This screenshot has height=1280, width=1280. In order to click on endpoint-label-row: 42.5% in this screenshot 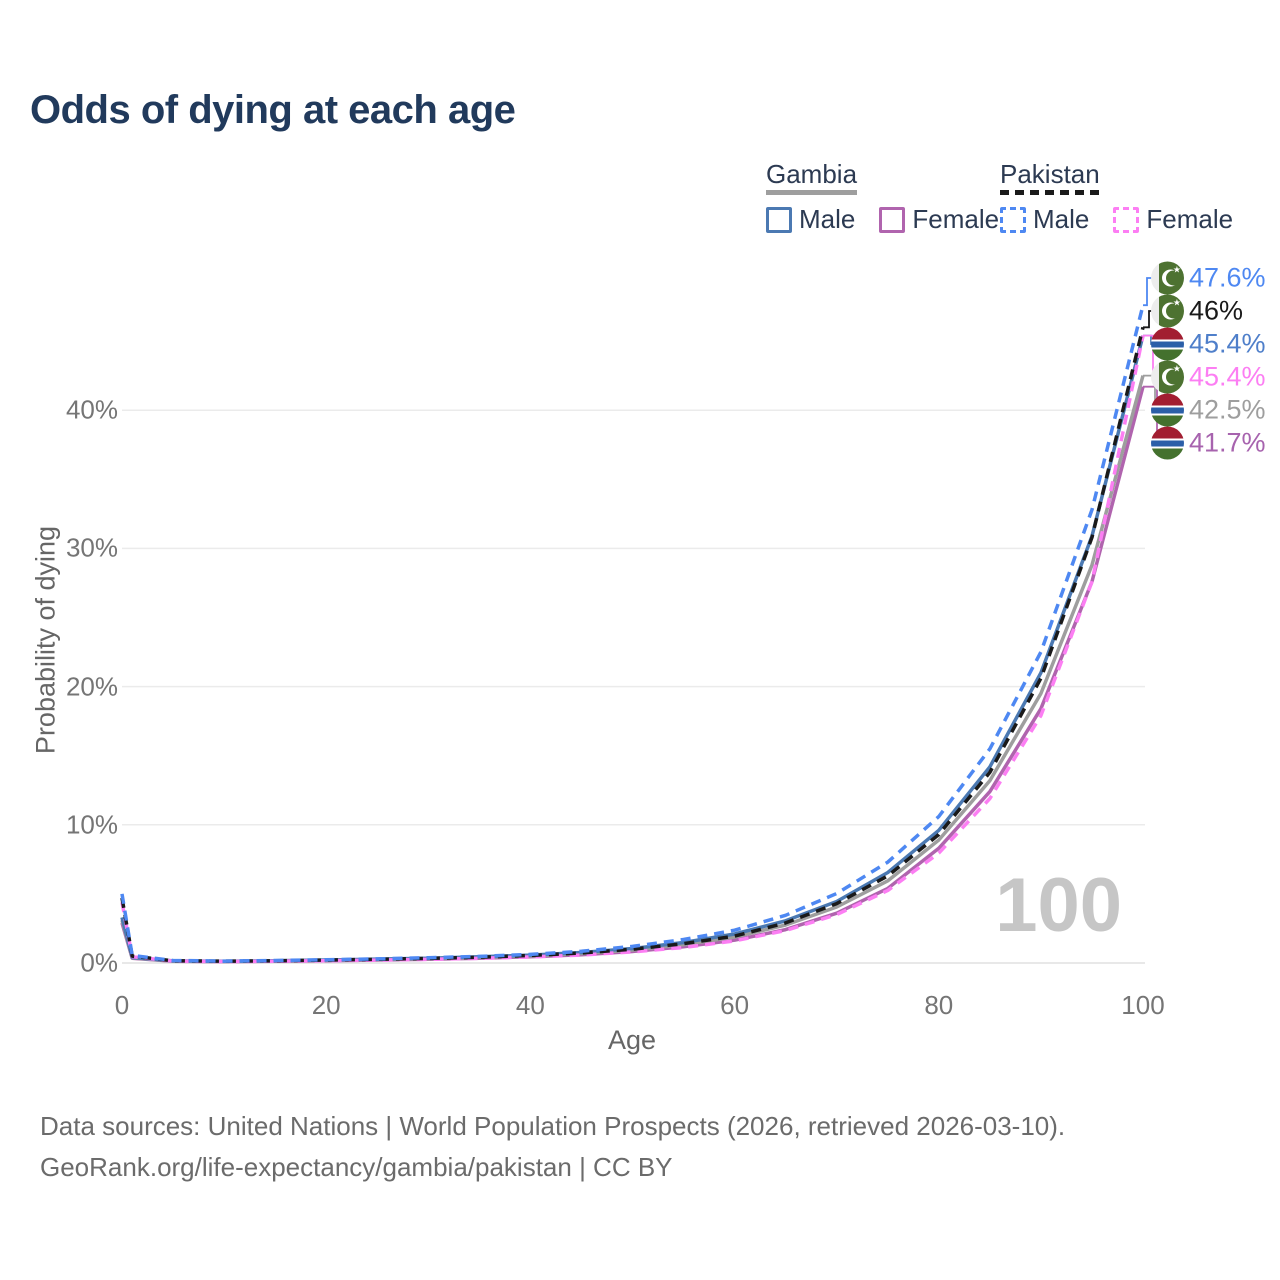, I will do `click(1208, 410)`.